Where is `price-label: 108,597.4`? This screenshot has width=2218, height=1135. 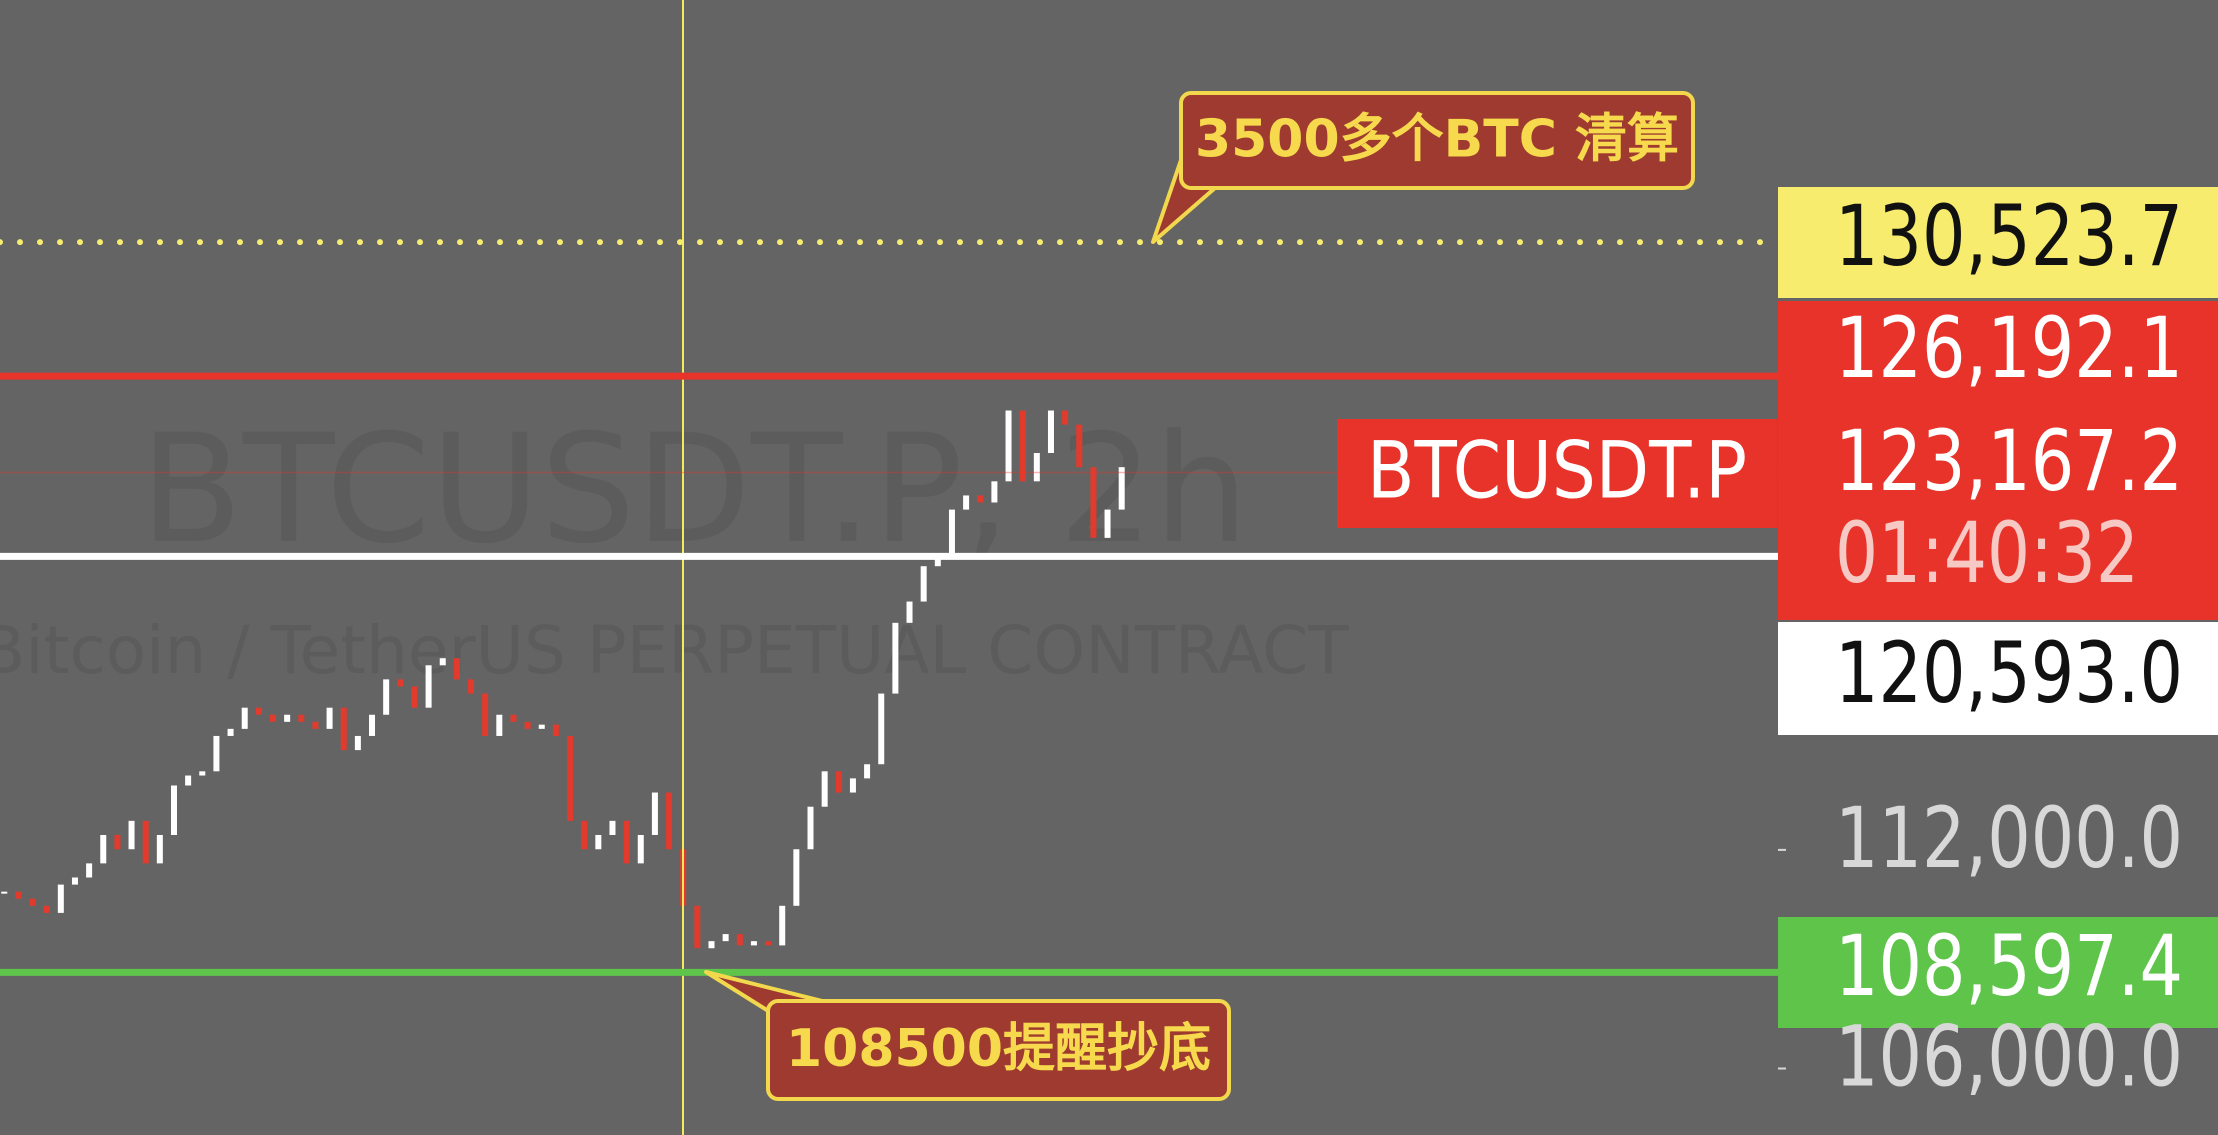 price-label: 108,597.4 is located at coordinates (2009, 966).